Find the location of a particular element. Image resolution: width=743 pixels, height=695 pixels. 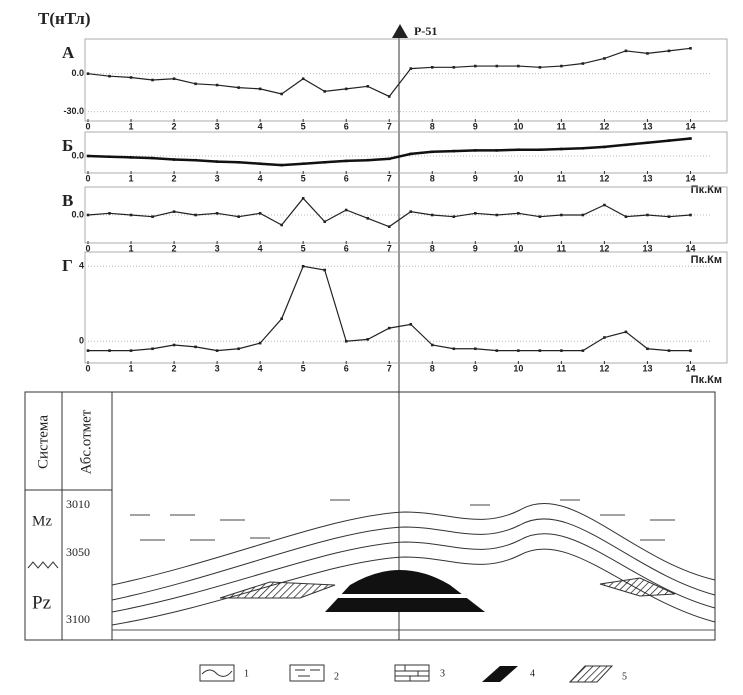

unit-label: T(нТл) is located at coordinates (64, 18).